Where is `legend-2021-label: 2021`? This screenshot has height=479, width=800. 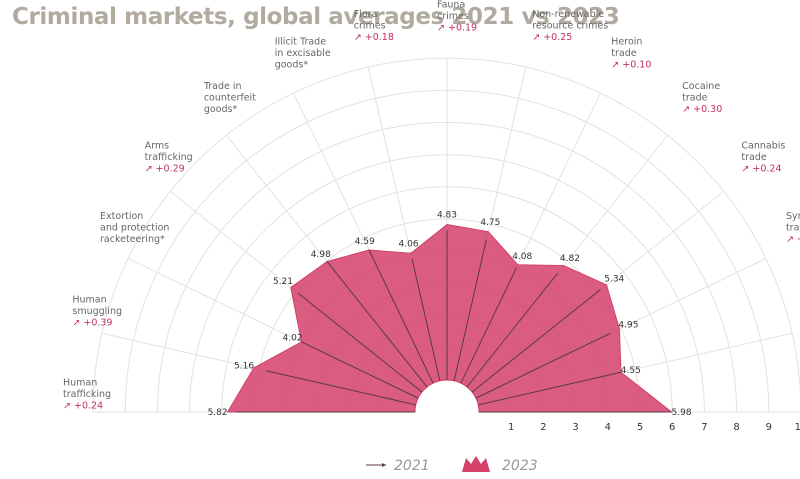
legend-2021-label: 2021 is located at coordinates (412, 466).